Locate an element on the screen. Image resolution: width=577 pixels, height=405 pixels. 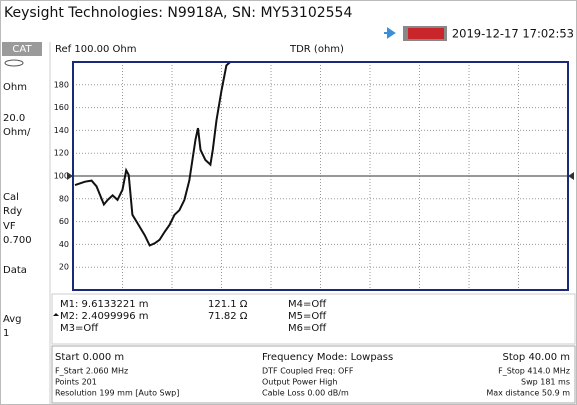
avg: Avg is located at coordinates (12, 319).